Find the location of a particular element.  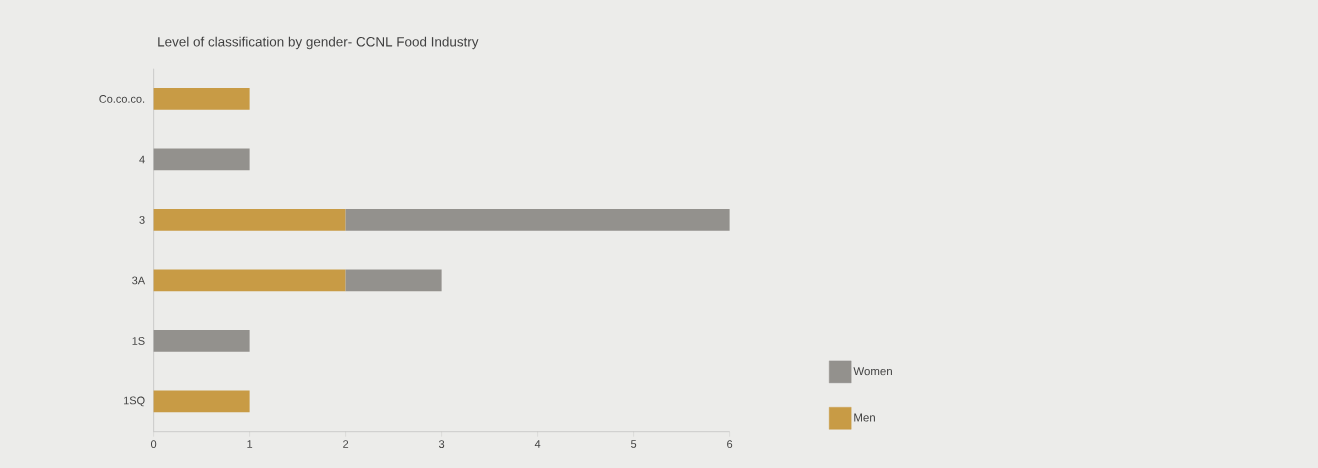

legend-label: Women is located at coordinates (872, 371).